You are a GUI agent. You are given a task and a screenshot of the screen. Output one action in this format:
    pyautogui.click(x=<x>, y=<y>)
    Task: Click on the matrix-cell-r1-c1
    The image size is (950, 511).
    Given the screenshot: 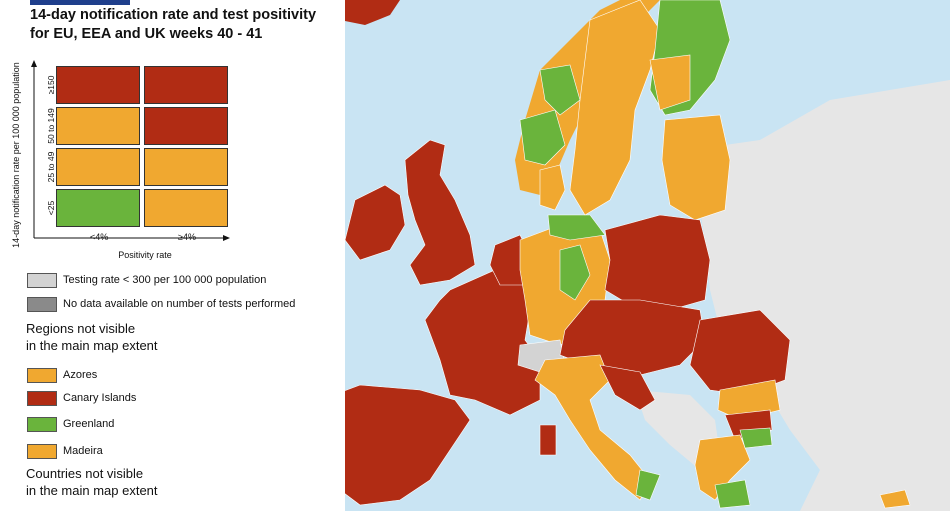 What is the action you would take?
    pyautogui.click(x=186, y=126)
    